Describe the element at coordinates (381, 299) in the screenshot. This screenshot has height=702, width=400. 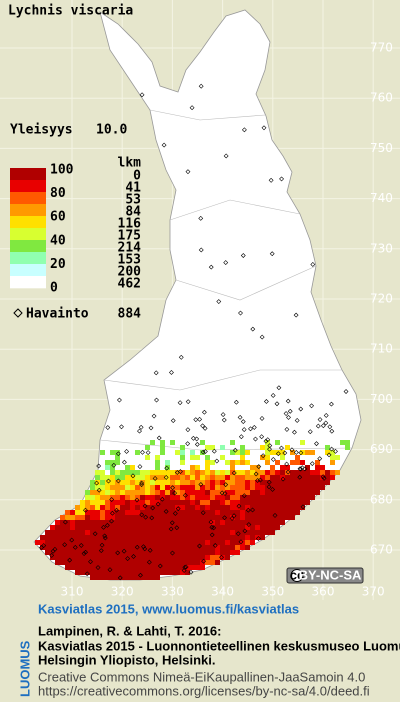
I see `y-tick-label: 720` at that location.